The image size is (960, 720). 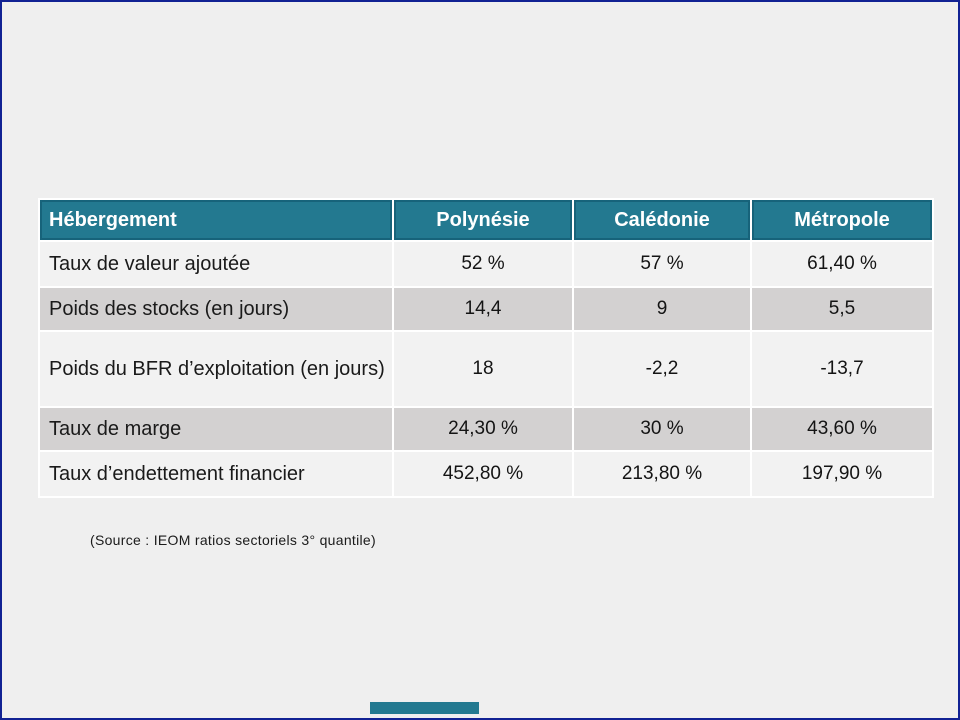 I want to click on table-row: Taux de valeur ajoutée 52 % 57 % 61,40 %, so click(x=486, y=264).